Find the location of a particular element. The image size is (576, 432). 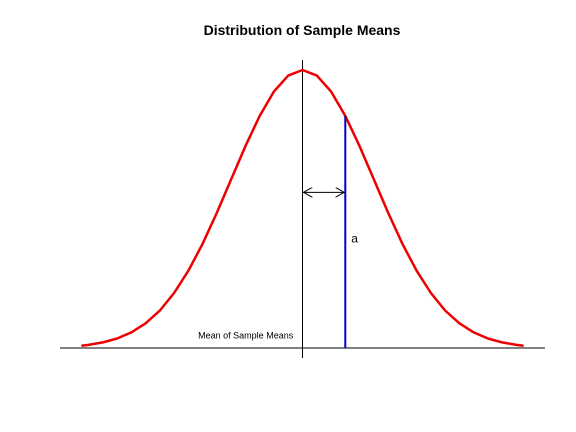

marker-label-a: a is located at coordinates (354, 238).